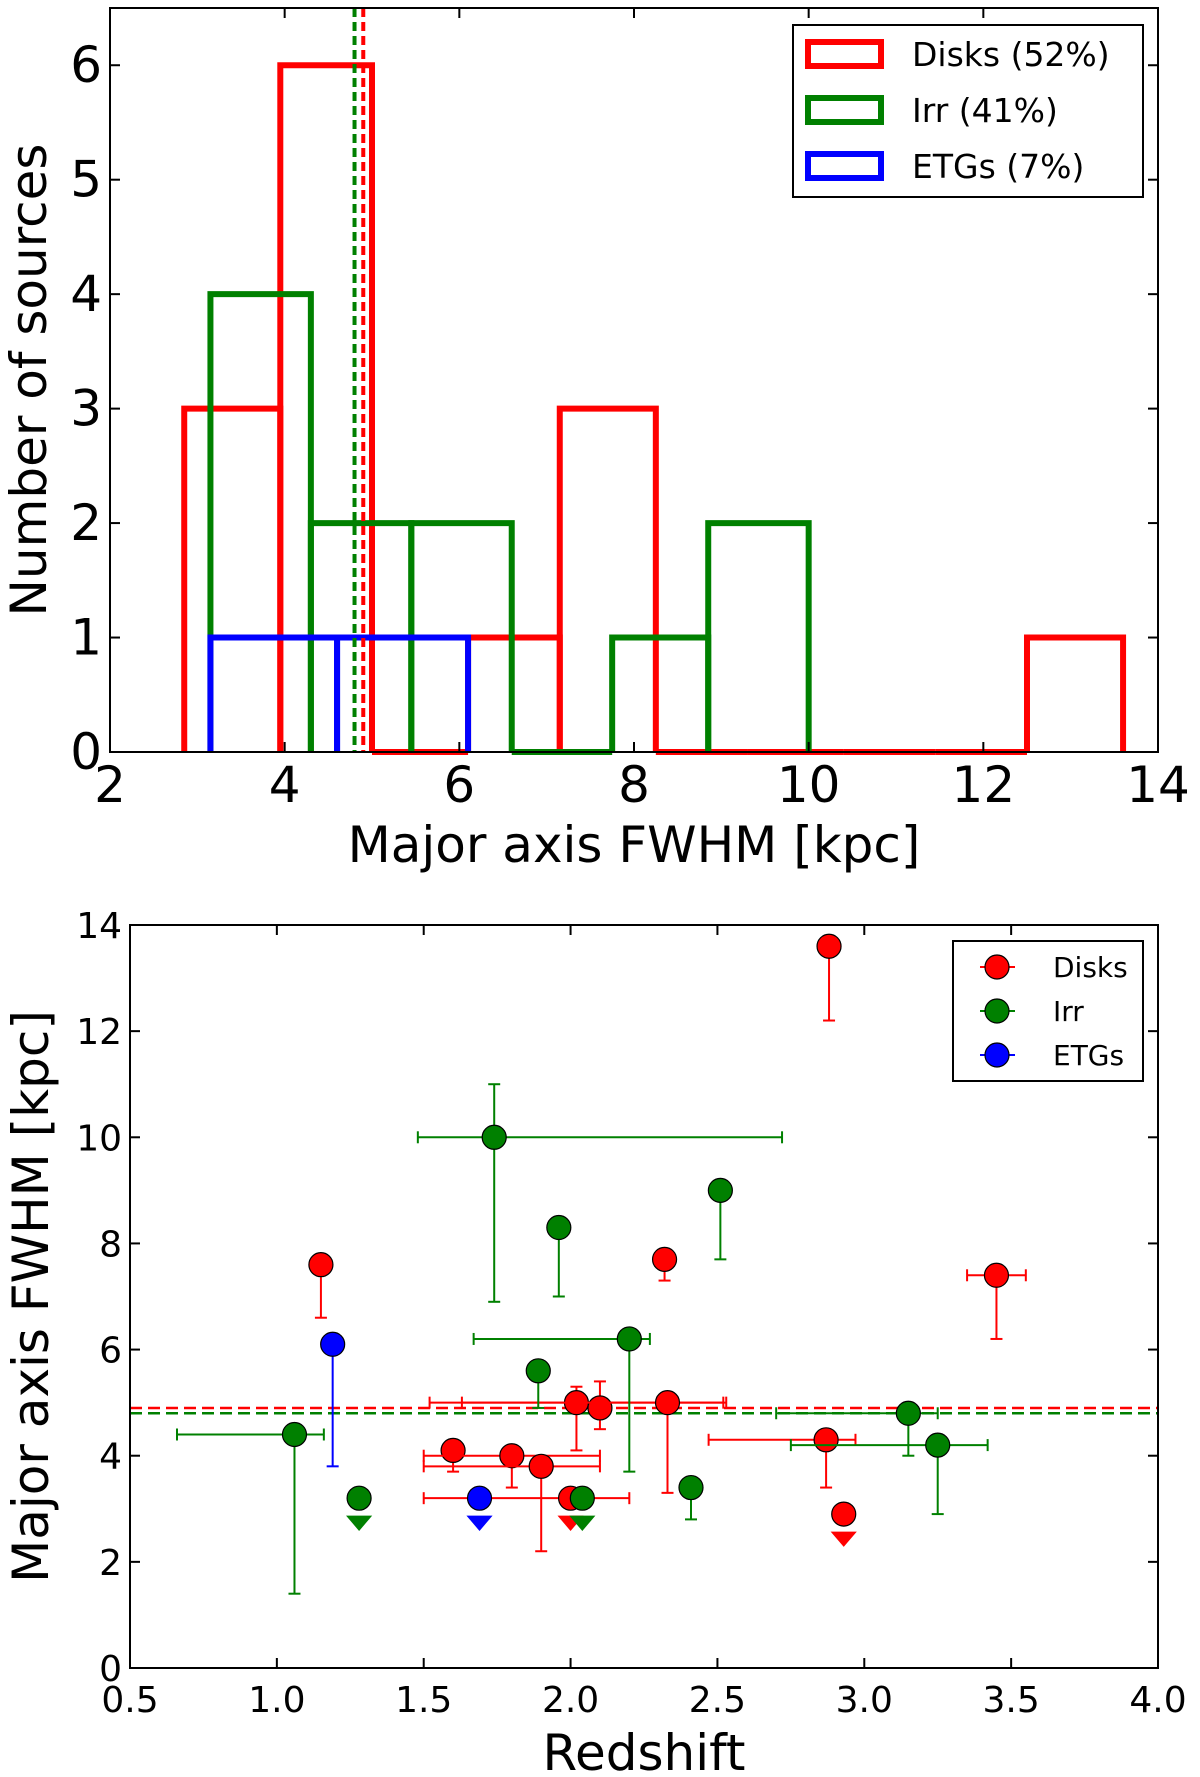 This screenshot has height=1777, width=1200. What do you see at coordinates (1011, 54) in the screenshot?
I see `legend-label: Disks (52%)` at bounding box center [1011, 54].